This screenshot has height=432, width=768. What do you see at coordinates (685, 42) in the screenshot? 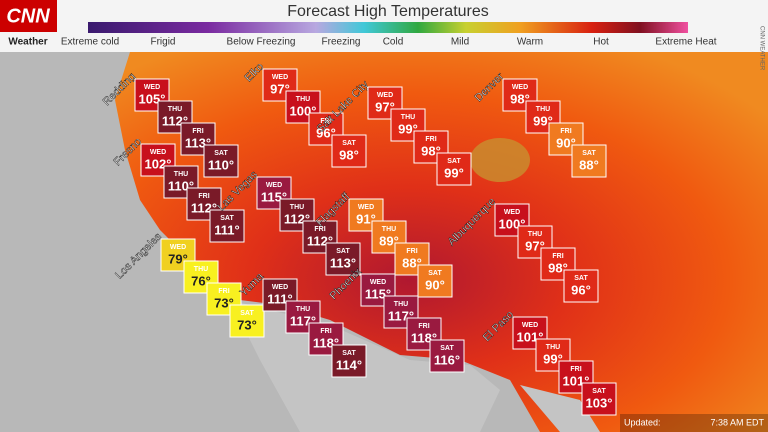
I see `scale-label: Extreme Heat` at bounding box center [685, 42].